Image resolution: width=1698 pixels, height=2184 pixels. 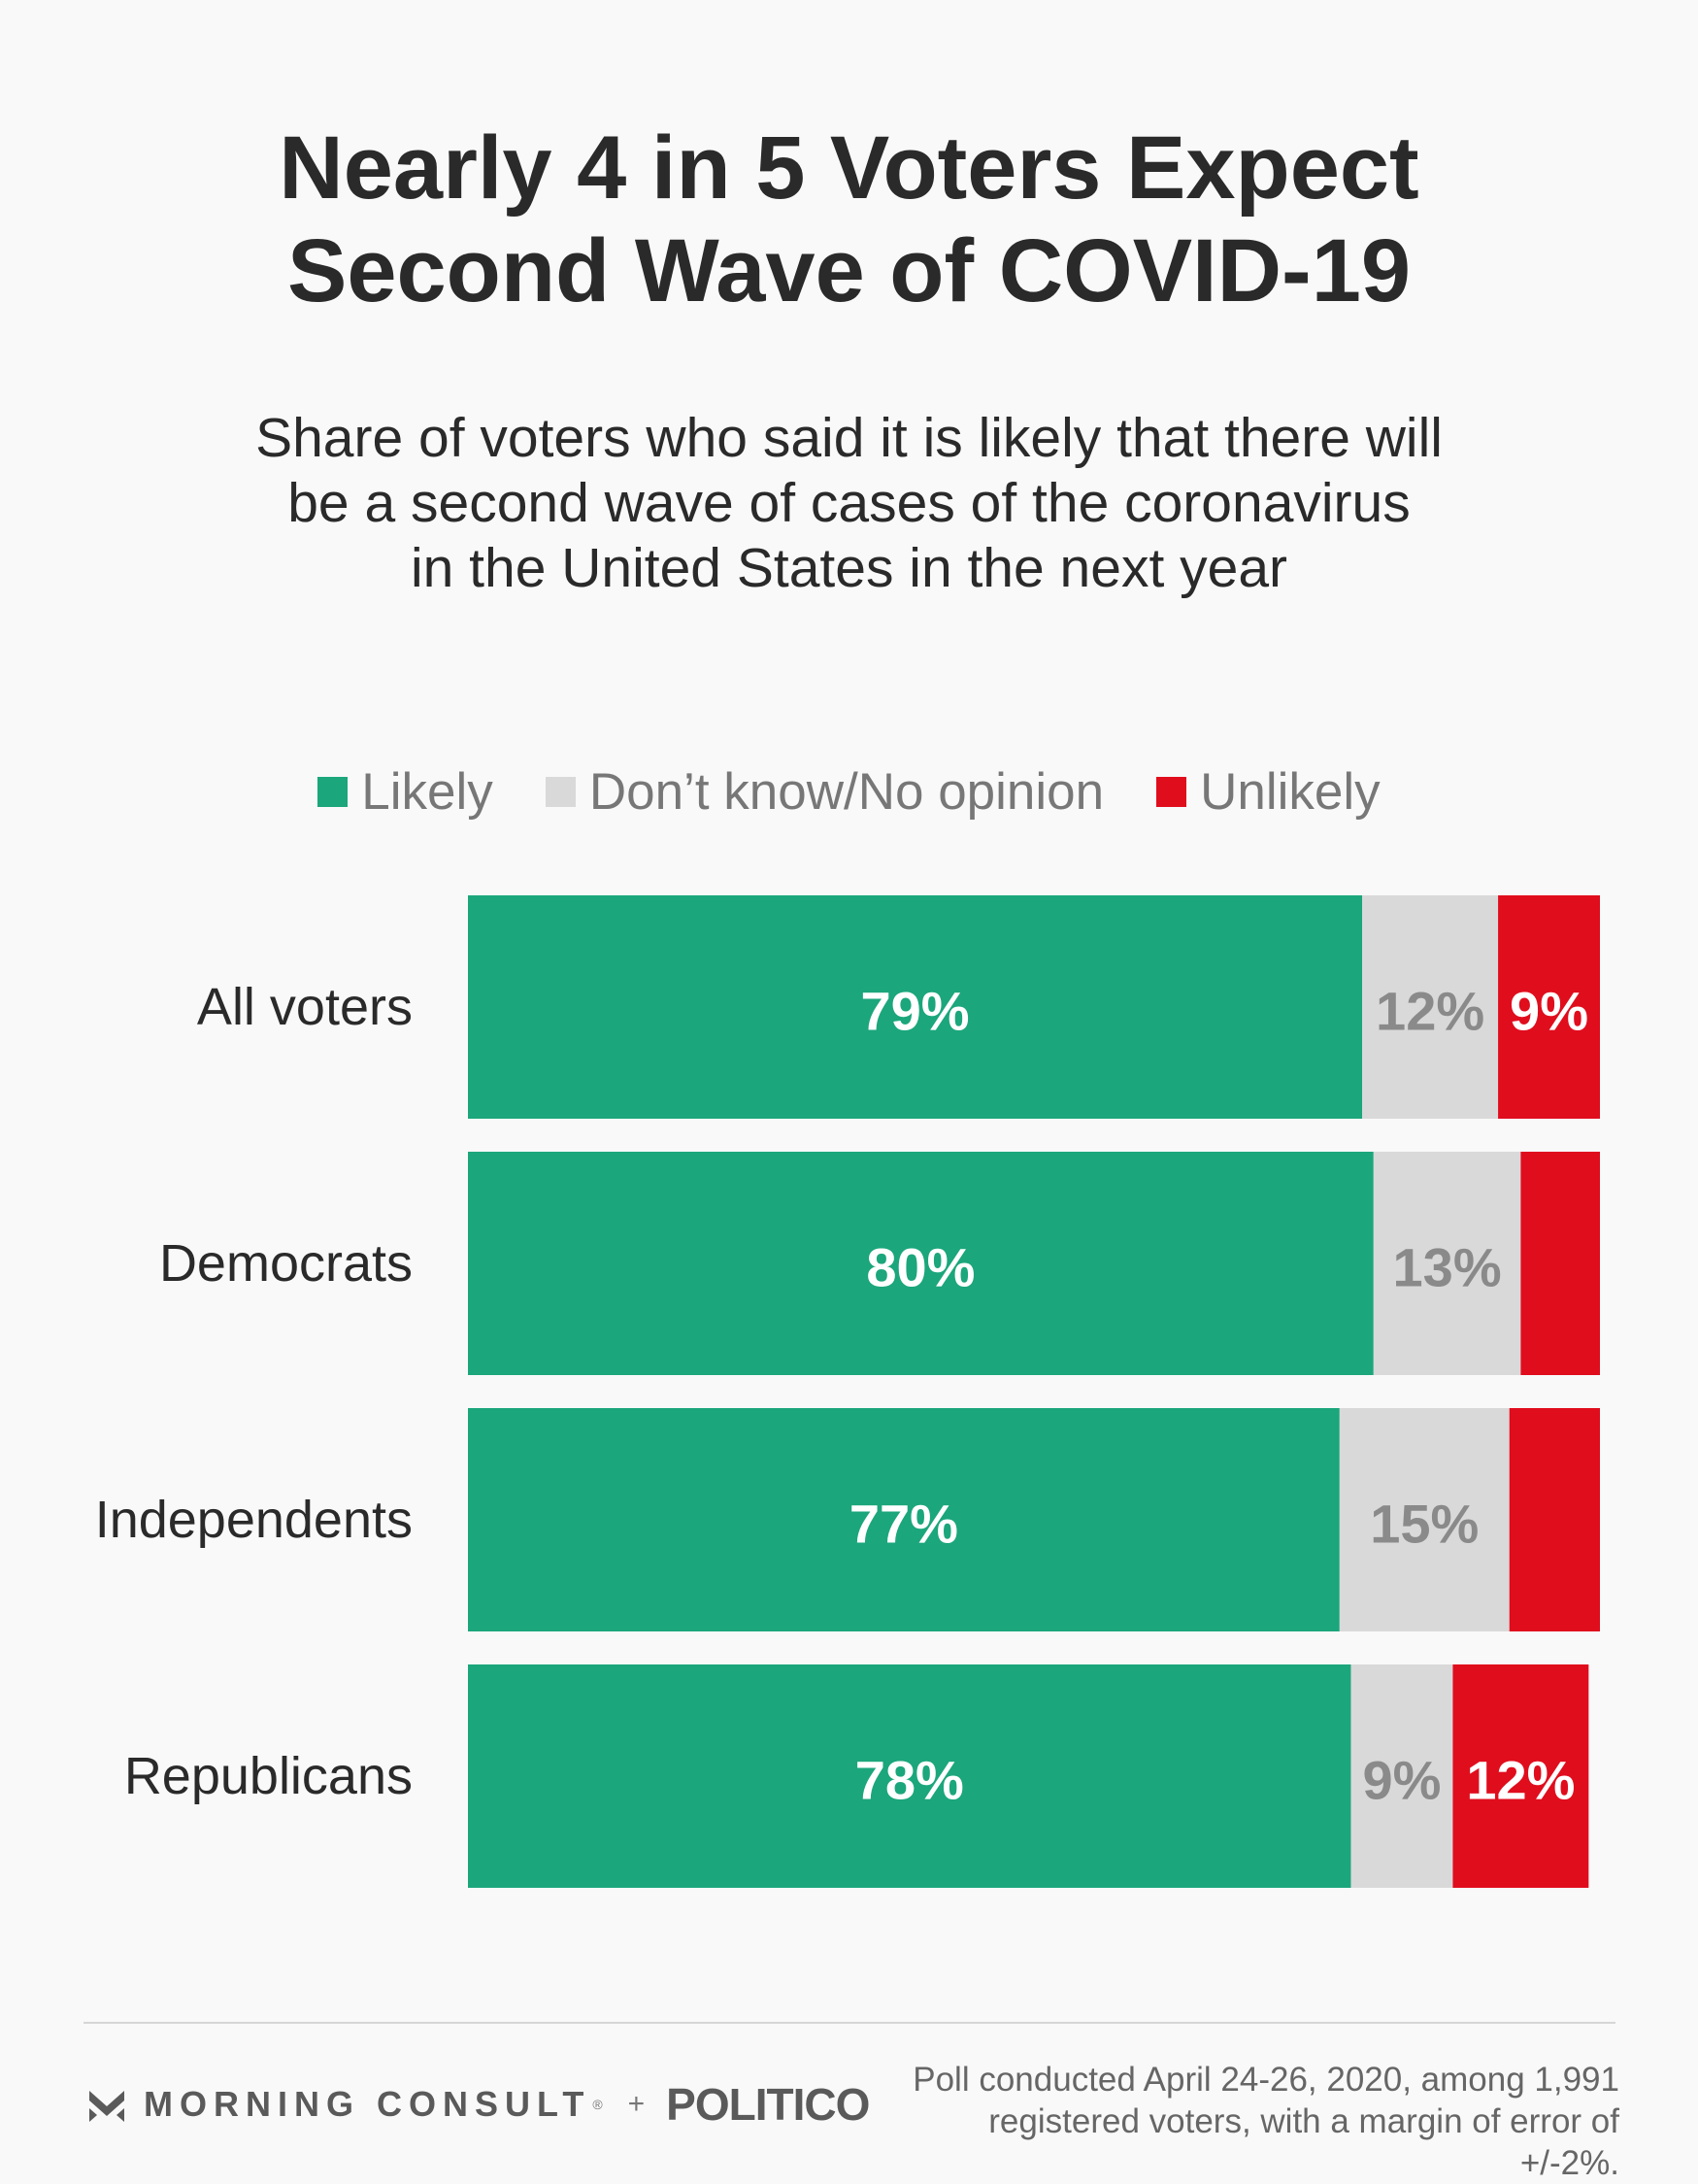 I want to click on bar-democrats-unlikely, so click(x=1560, y=1263).